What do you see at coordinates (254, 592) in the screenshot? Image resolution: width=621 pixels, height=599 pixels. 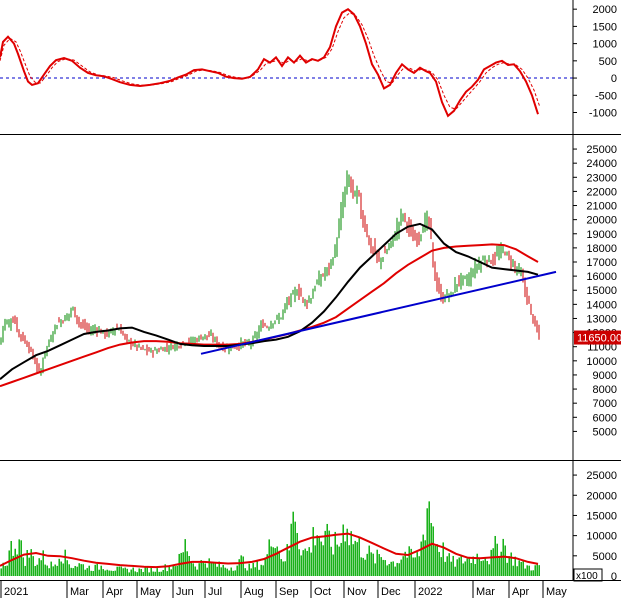 I see `time-tick-label: Aug` at bounding box center [254, 592].